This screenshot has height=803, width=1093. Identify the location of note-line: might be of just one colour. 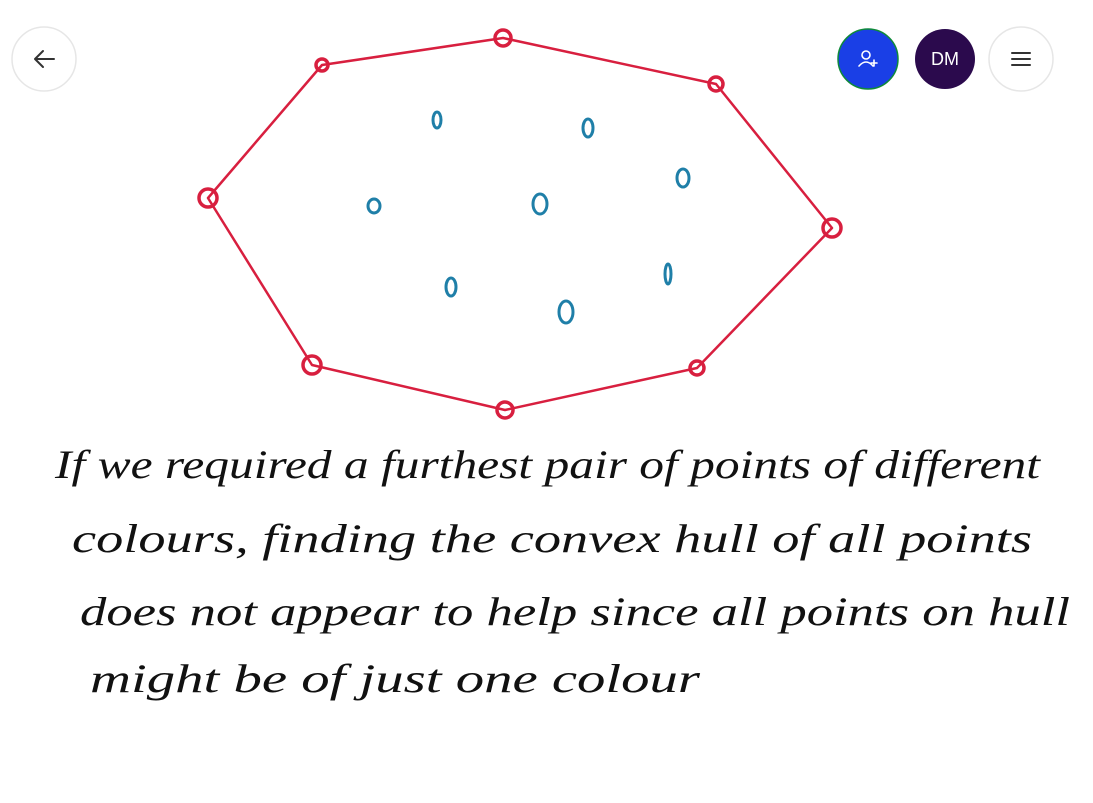
(395, 678).